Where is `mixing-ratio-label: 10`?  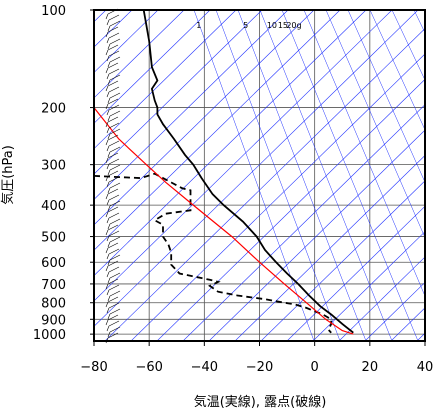 mixing-ratio-label: 10 is located at coordinates (272, 25).